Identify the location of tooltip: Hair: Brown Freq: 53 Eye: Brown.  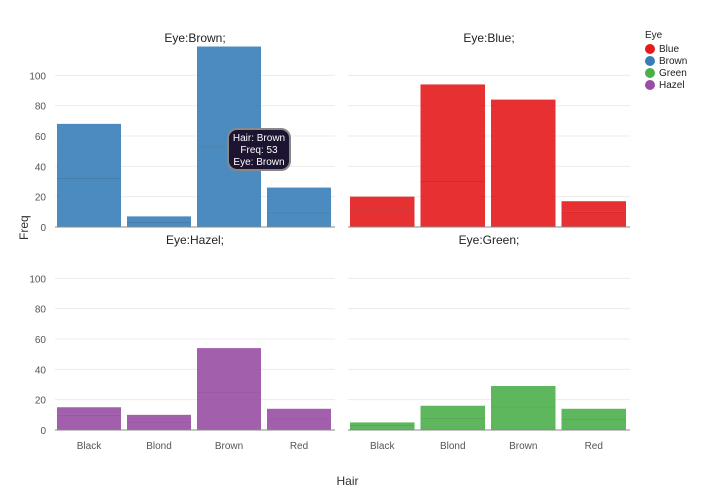
(259, 149).